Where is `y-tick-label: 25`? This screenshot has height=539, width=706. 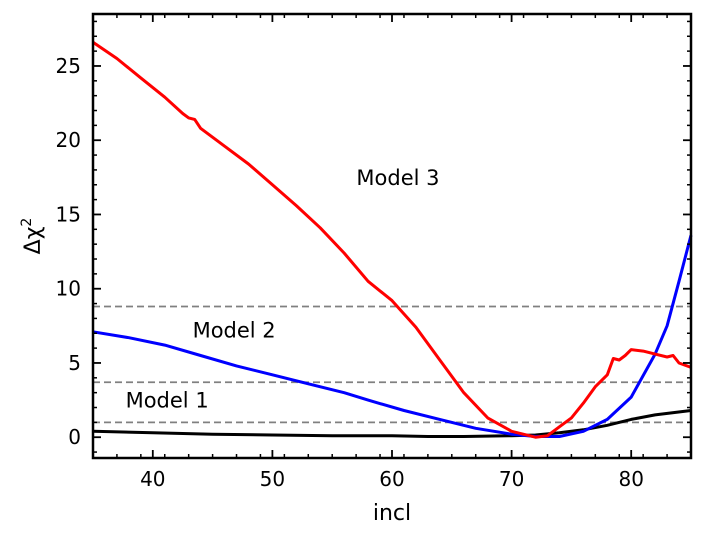
y-tick-label: 25 is located at coordinates (68, 66).